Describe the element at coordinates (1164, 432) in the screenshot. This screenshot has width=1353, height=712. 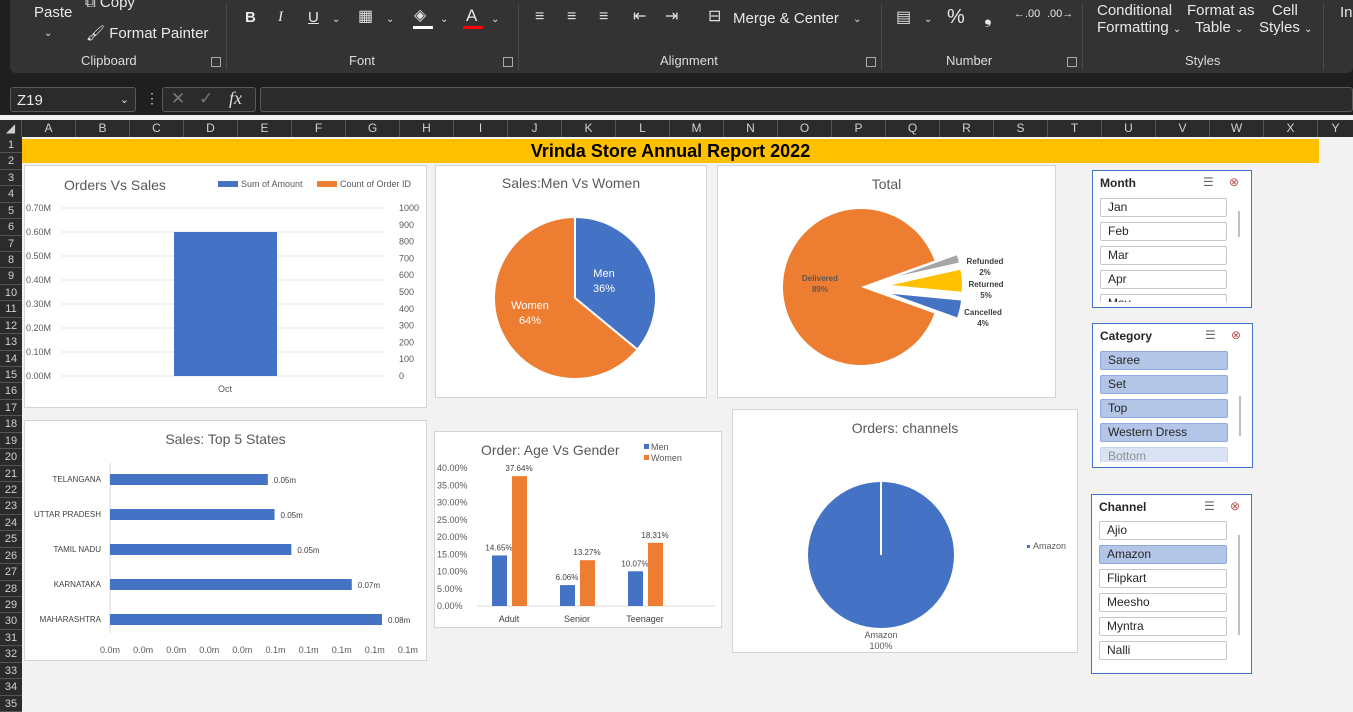
I see `slicer-item: Western Dress` at that location.